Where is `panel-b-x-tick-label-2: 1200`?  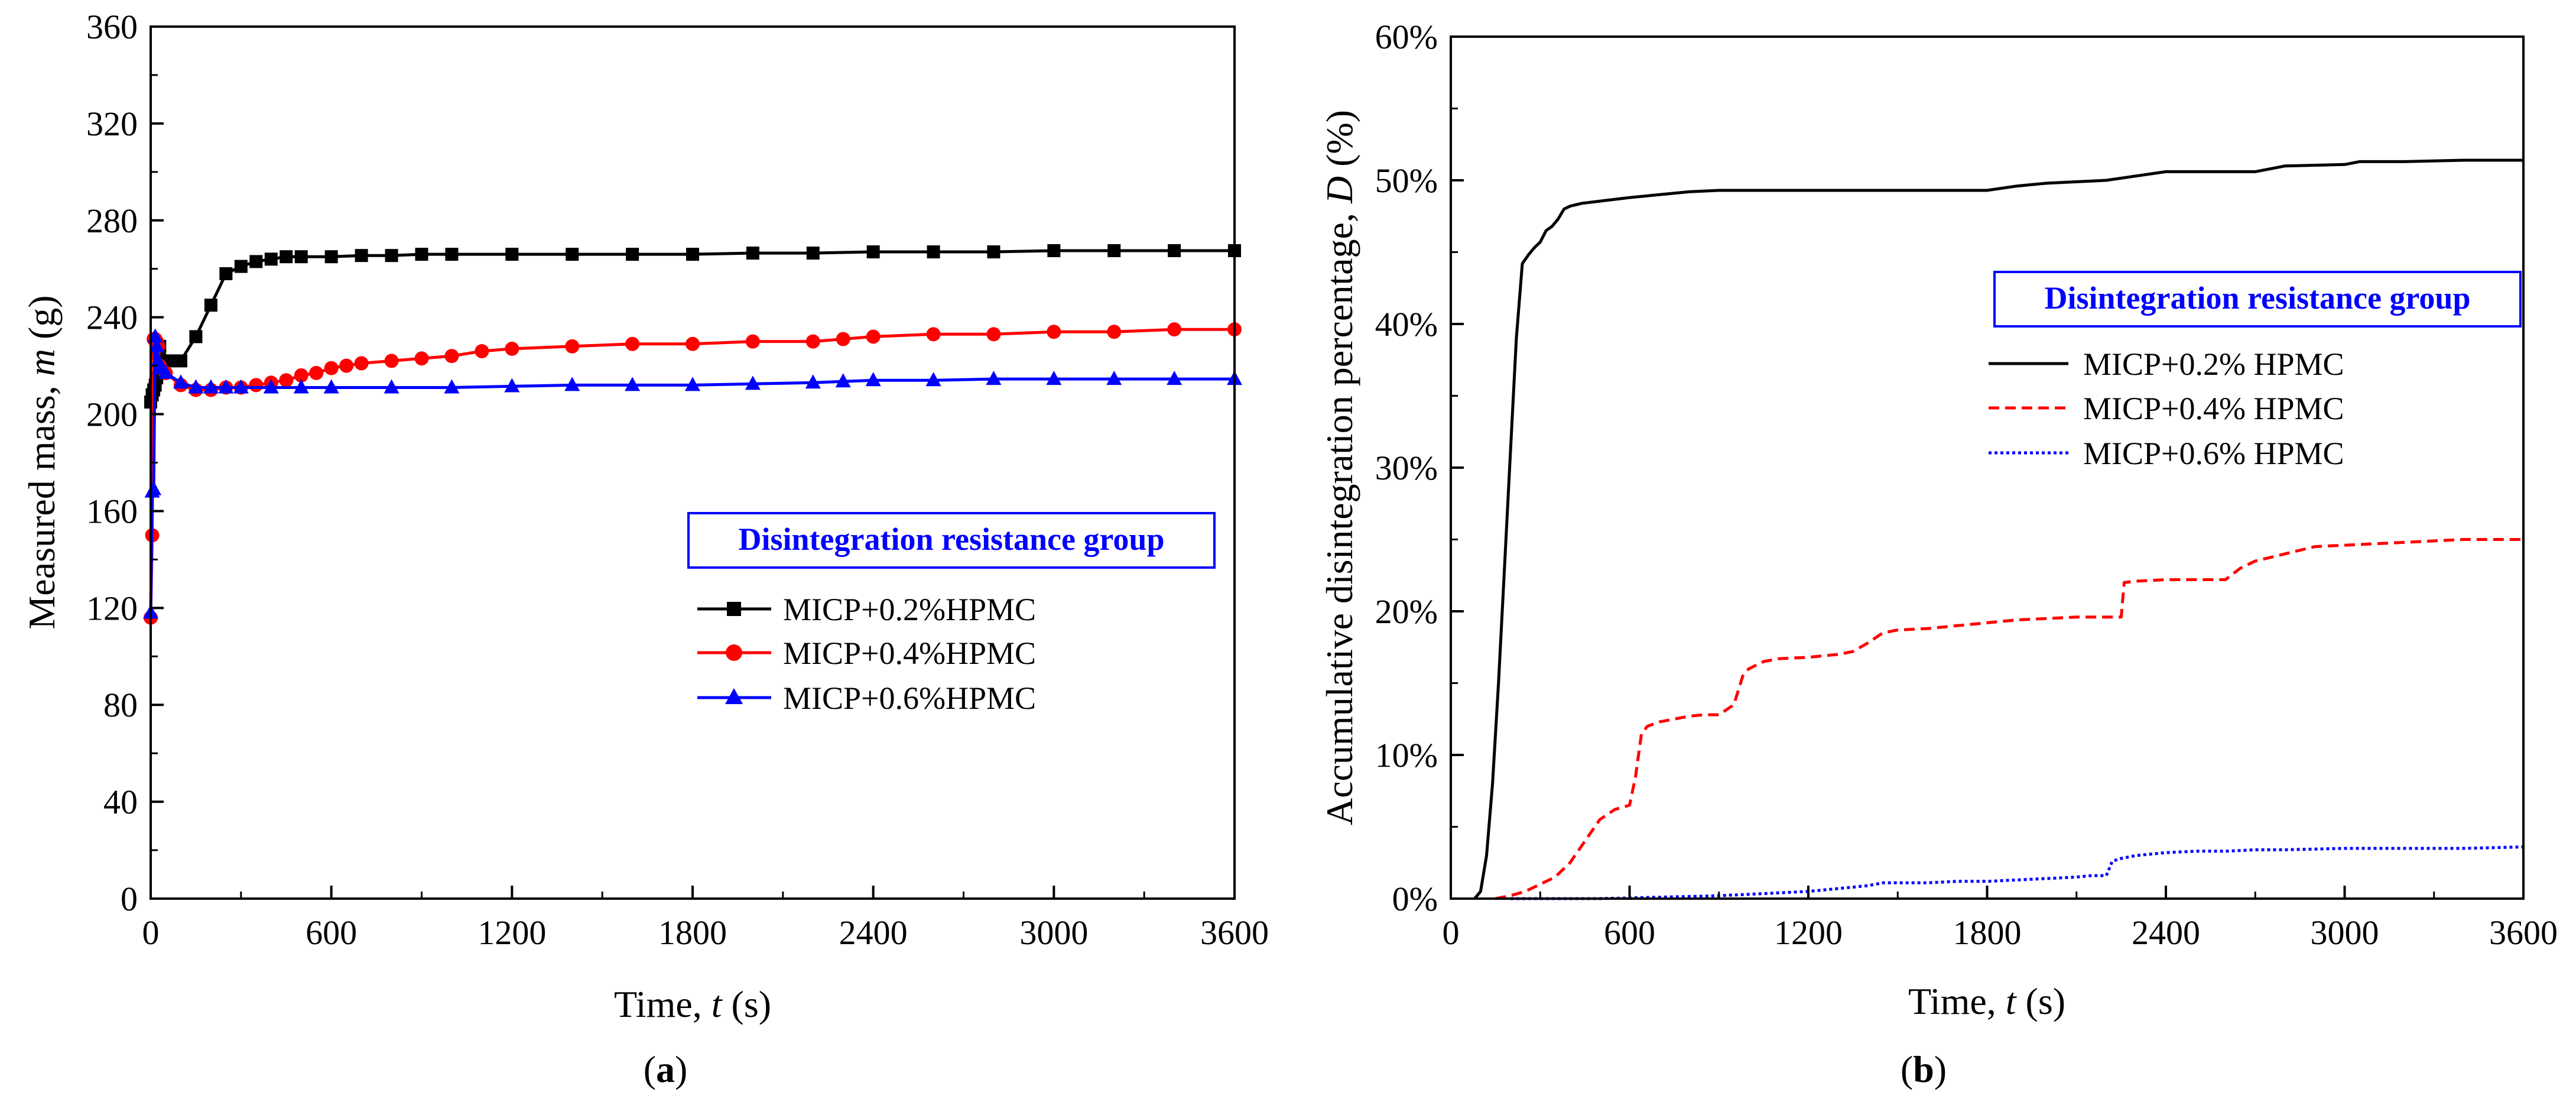
panel-b-x-tick-label-2: 1200 is located at coordinates (1808, 932).